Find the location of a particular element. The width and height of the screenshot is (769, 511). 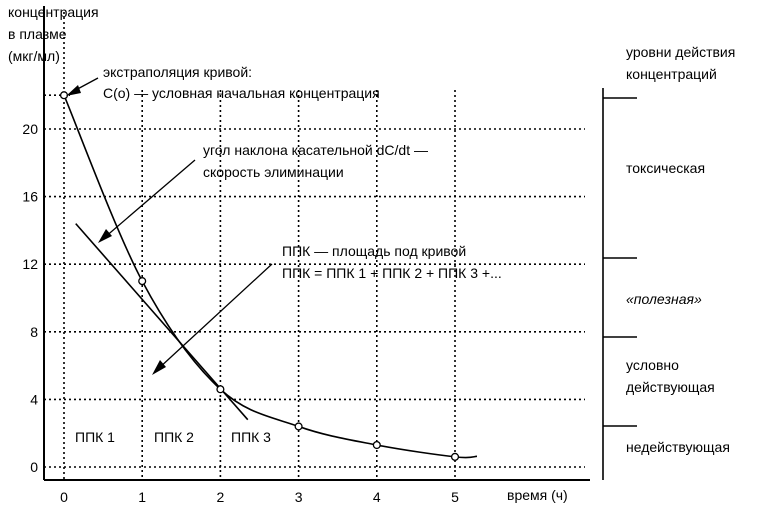

annotation-extrapolation-line-2: C(o) — условная начальная концентрация is located at coordinates (241, 93).